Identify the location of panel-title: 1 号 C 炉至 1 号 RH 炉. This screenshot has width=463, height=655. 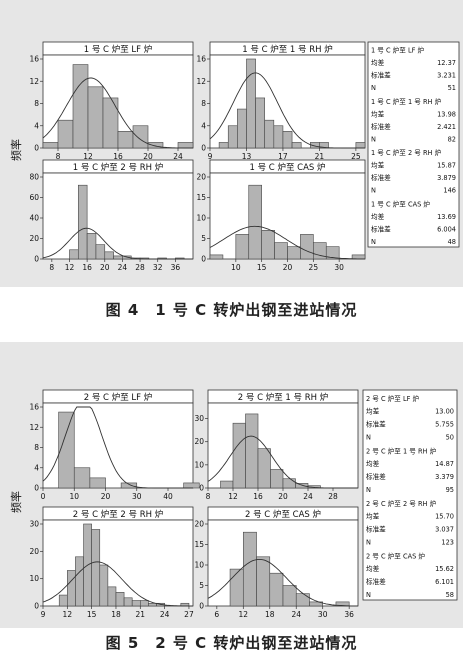
(287, 49).